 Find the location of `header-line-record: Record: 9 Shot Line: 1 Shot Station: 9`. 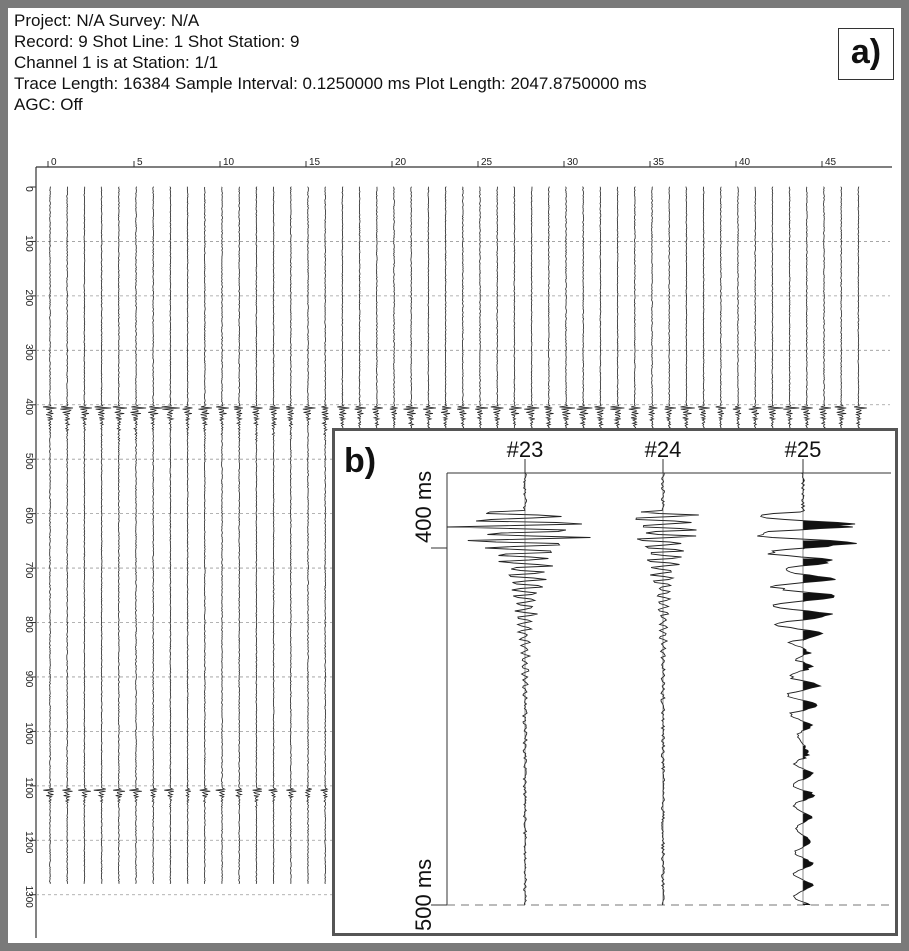

header-line-record: Record: 9 Shot Line: 1 Shot Station: 9 is located at coordinates (157, 41).